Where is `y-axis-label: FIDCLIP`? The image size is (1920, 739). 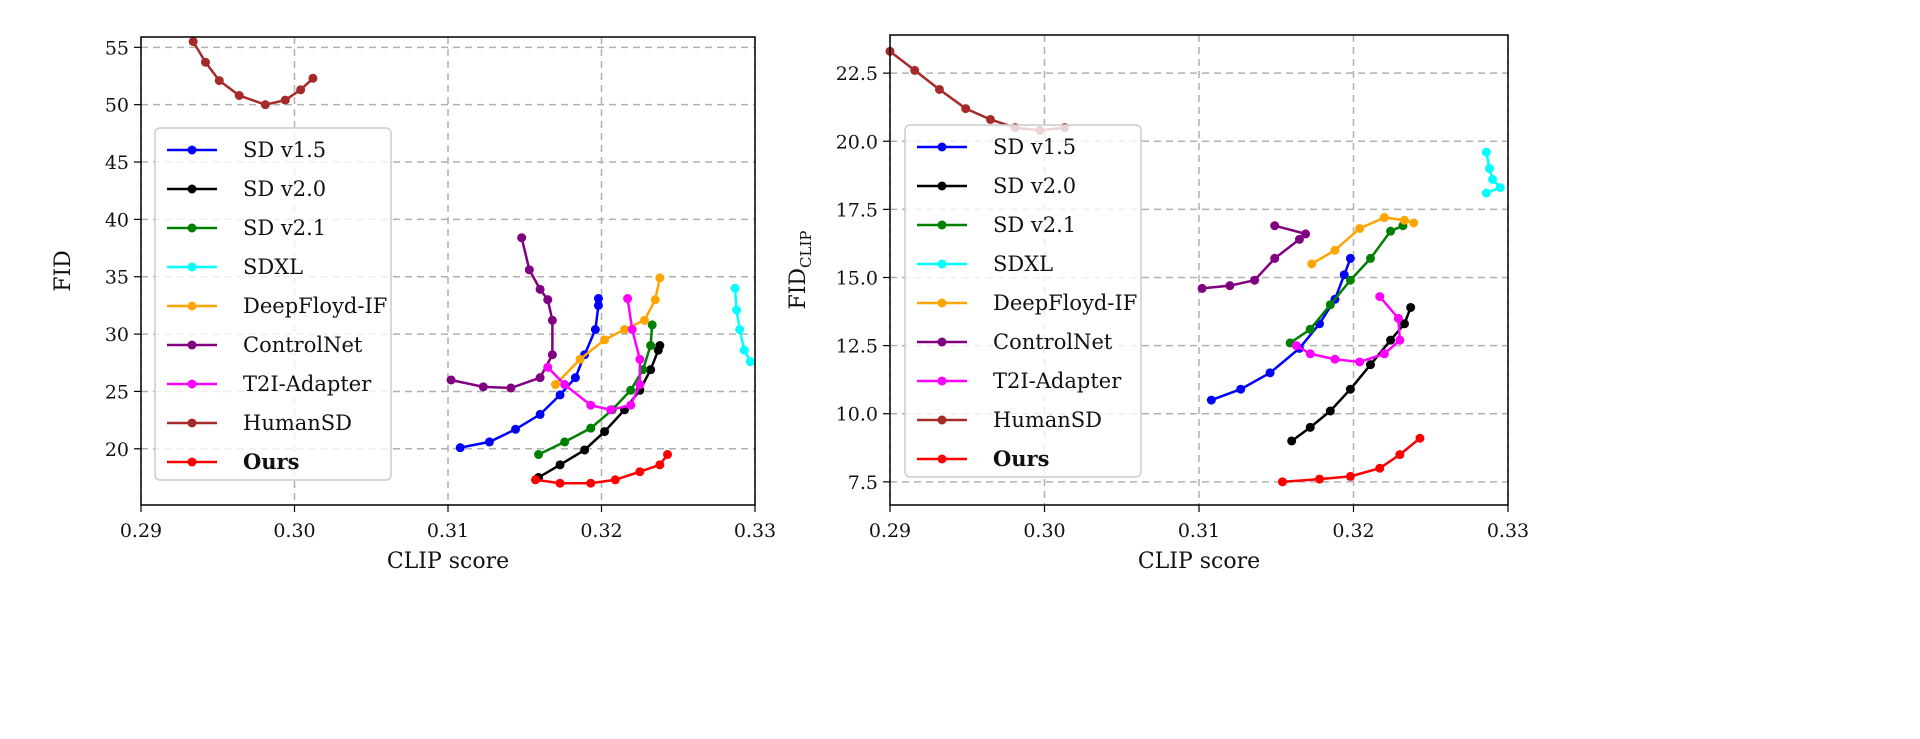 y-axis-label: FIDCLIP is located at coordinates (800, 269).